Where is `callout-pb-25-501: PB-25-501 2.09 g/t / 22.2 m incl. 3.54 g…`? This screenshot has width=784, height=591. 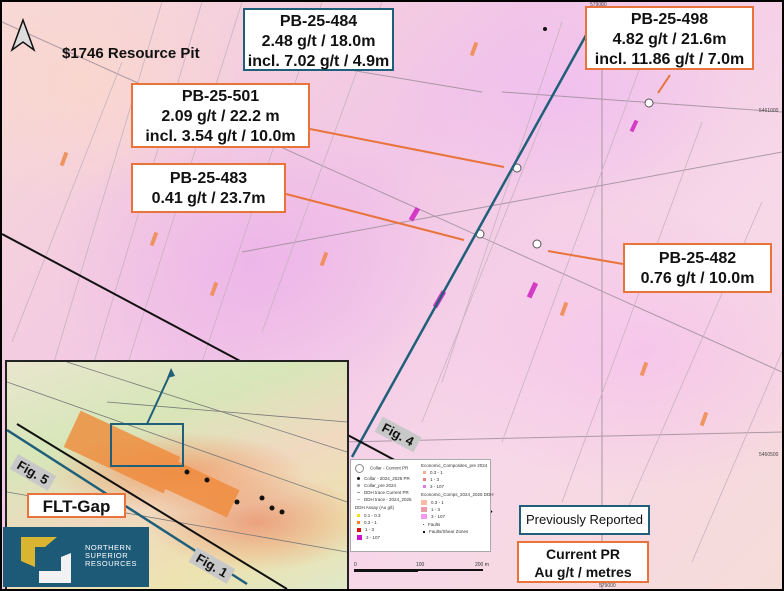 callout-pb-25-501: PB-25-501 2.09 g/t / 22.2 m incl. 3.54 g… is located at coordinates (220, 115).